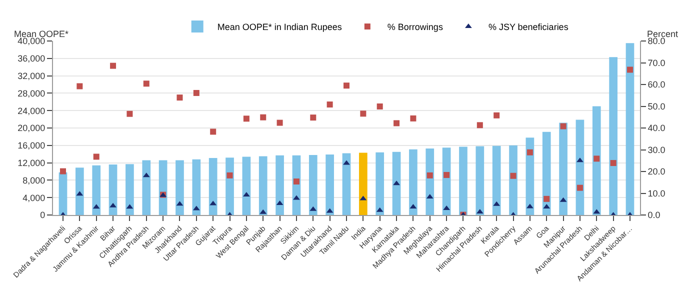  I want to click on y2-tick-label: 0.0, so click(654, 215).